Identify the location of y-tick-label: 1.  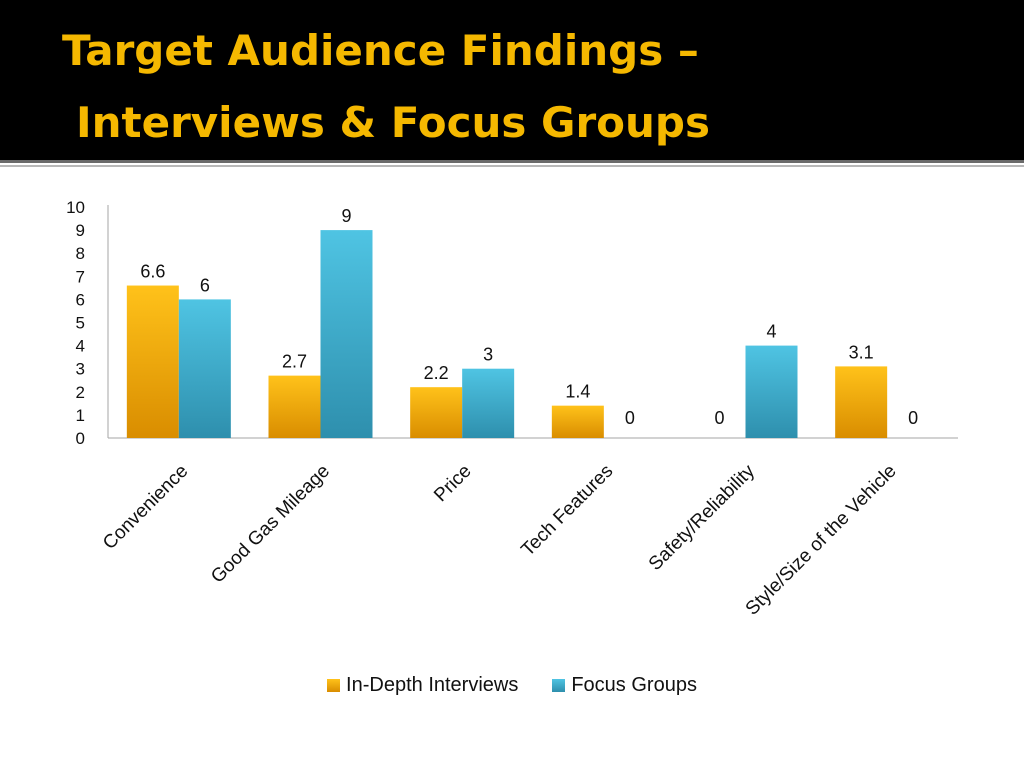
(80, 415).